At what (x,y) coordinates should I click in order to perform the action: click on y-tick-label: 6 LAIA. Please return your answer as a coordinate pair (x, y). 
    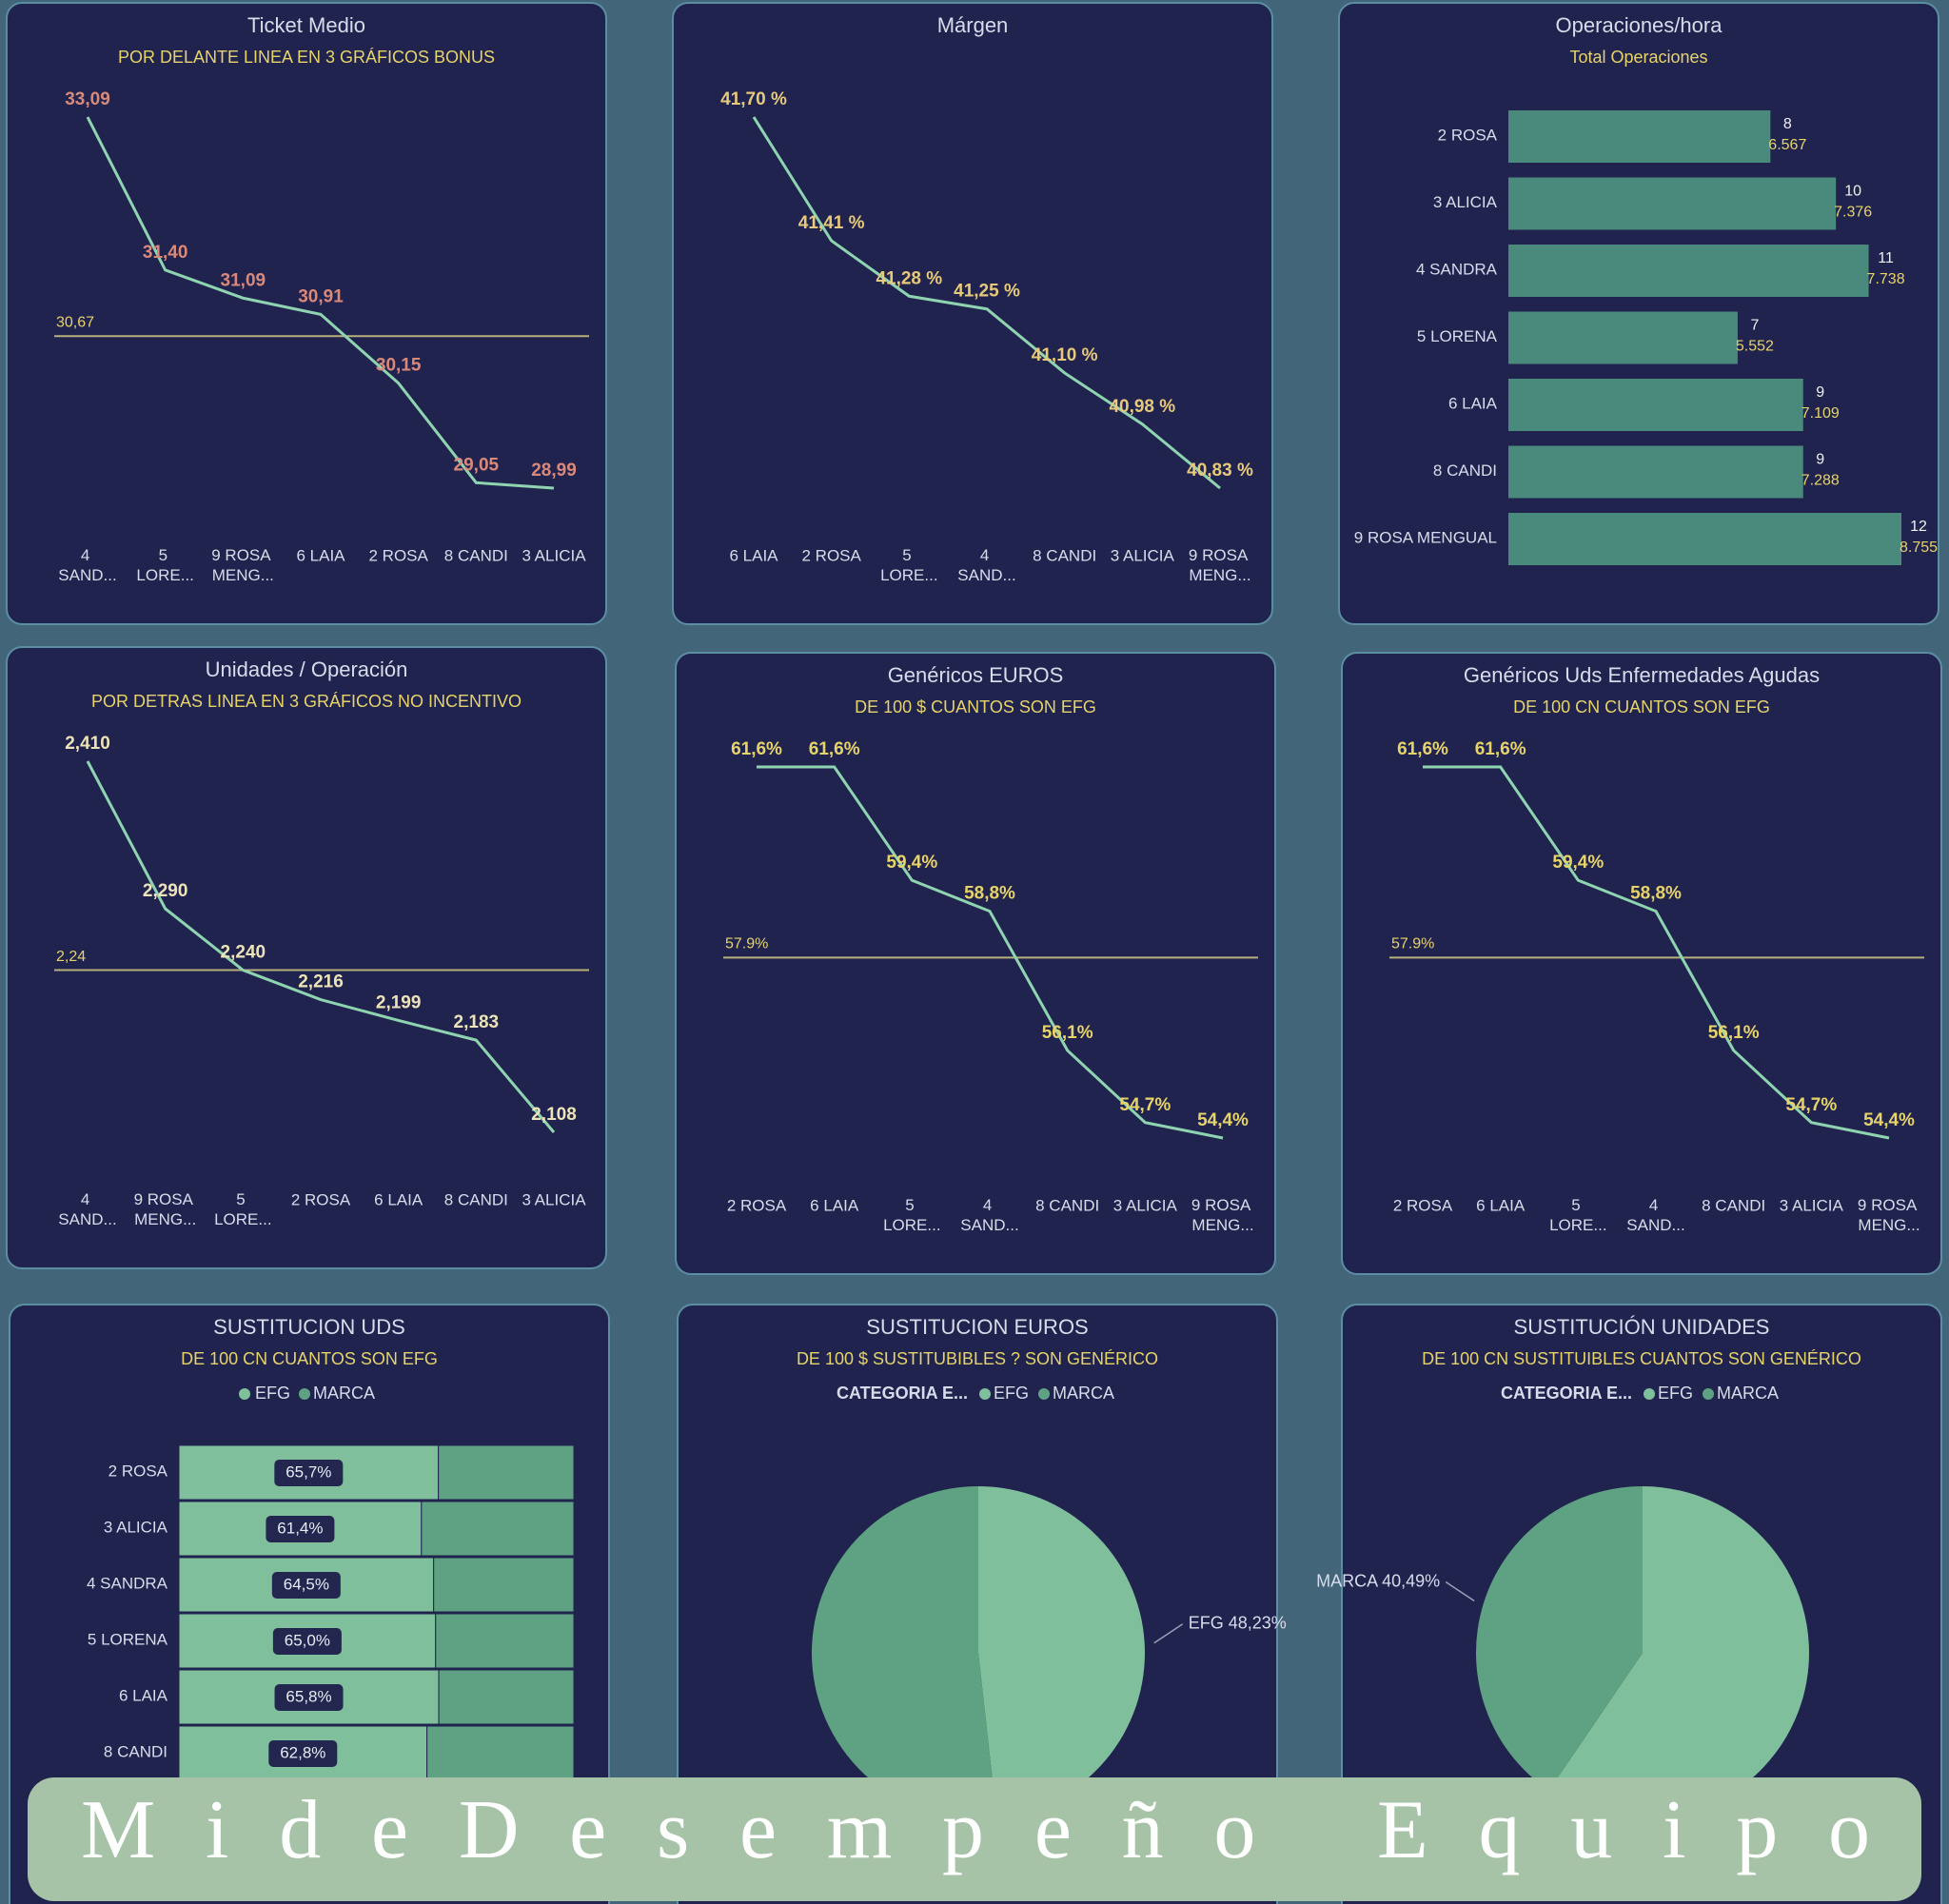
    Looking at the image, I should click on (143, 1695).